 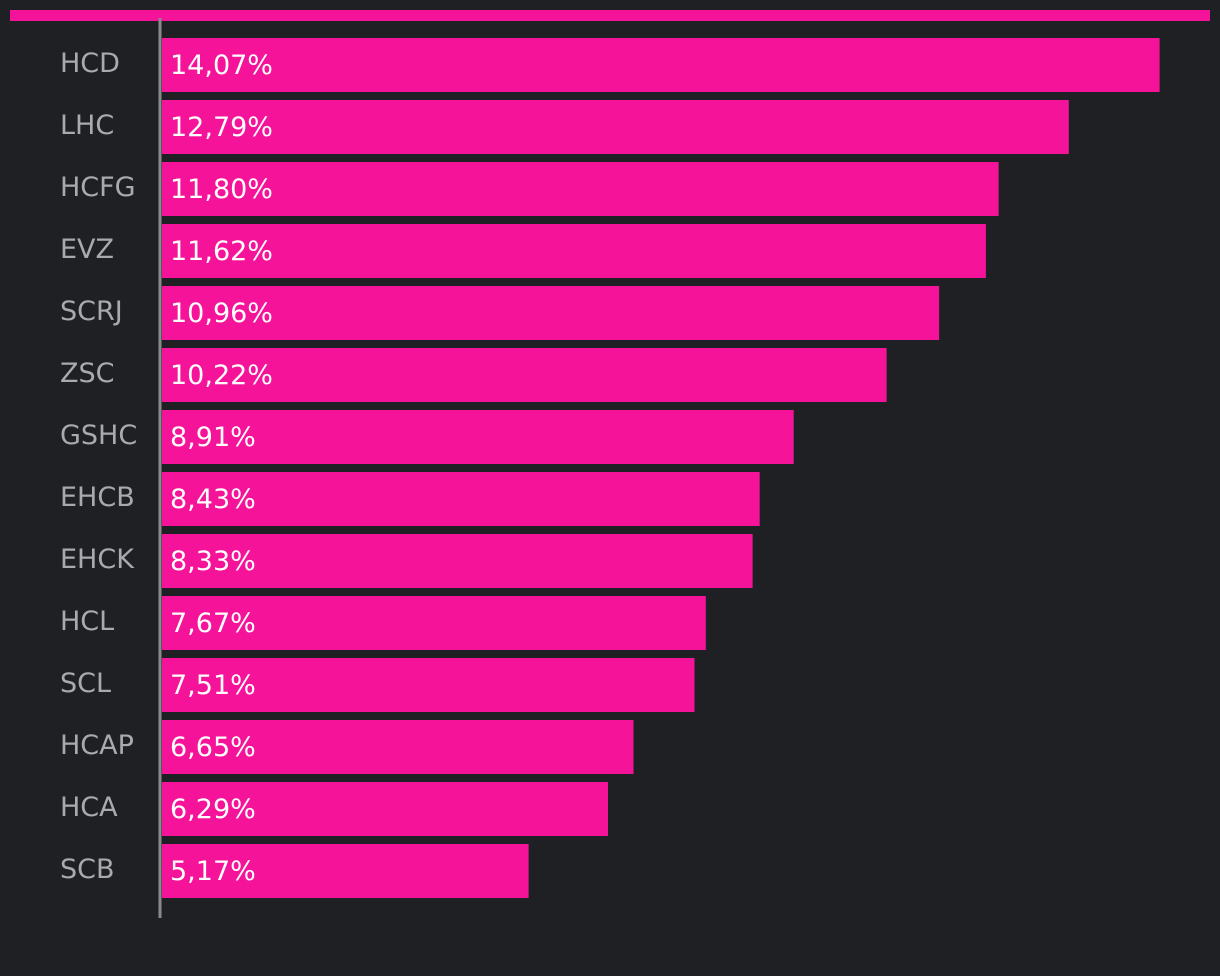 I want to click on bar-zsc, so click(x=524, y=375).